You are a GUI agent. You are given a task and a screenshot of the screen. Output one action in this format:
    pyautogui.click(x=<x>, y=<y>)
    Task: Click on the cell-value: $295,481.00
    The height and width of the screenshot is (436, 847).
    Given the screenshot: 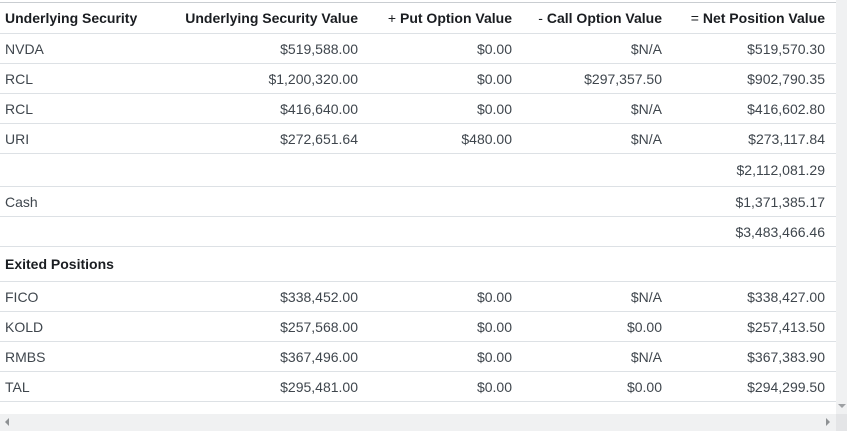 What is the action you would take?
    pyautogui.click(x=270, y=386)
    